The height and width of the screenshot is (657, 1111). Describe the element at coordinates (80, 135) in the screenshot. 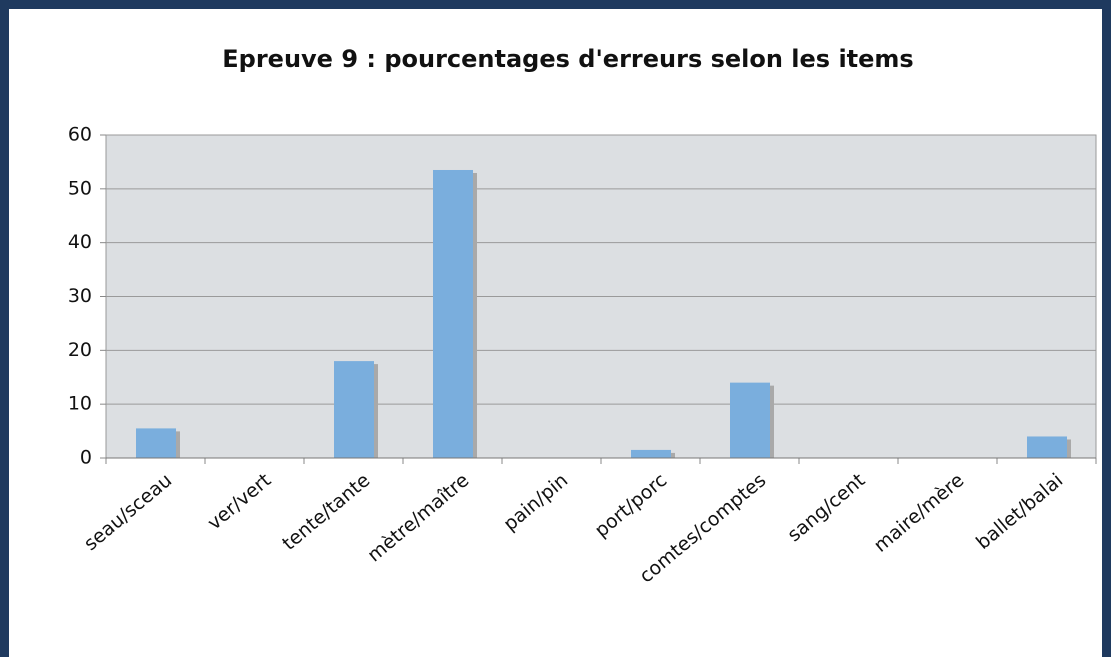

I see `y-tick-label: 60` at that location.